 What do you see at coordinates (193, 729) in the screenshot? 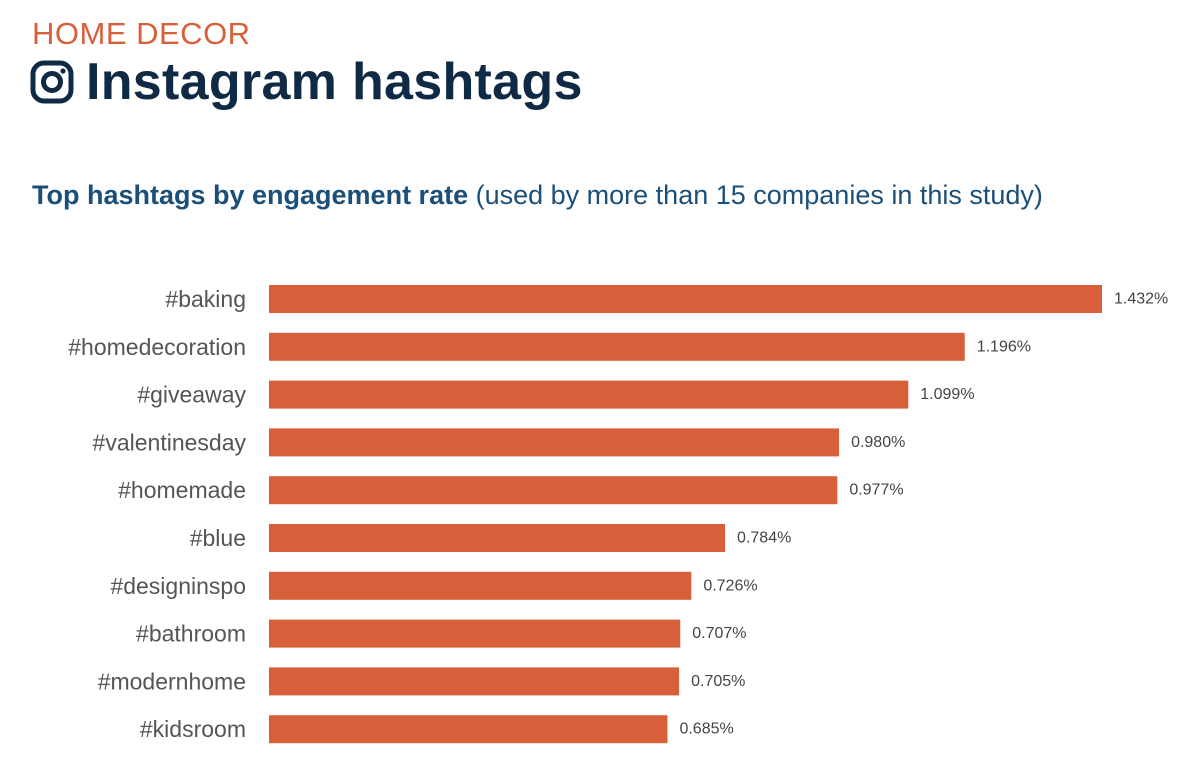
I see `category-label: #kidsroom` at bounding box center [193, 729].